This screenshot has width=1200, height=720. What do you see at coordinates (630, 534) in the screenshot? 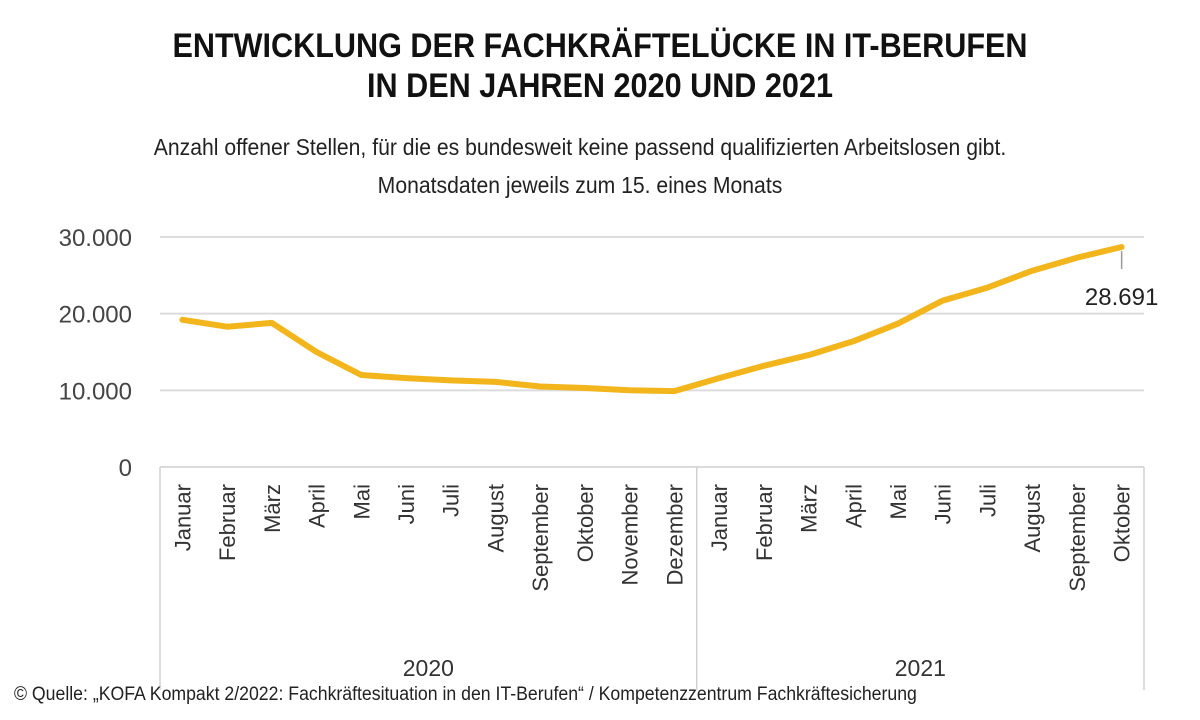
I see `x-tick-label: November` at bounding box center [630, 534].